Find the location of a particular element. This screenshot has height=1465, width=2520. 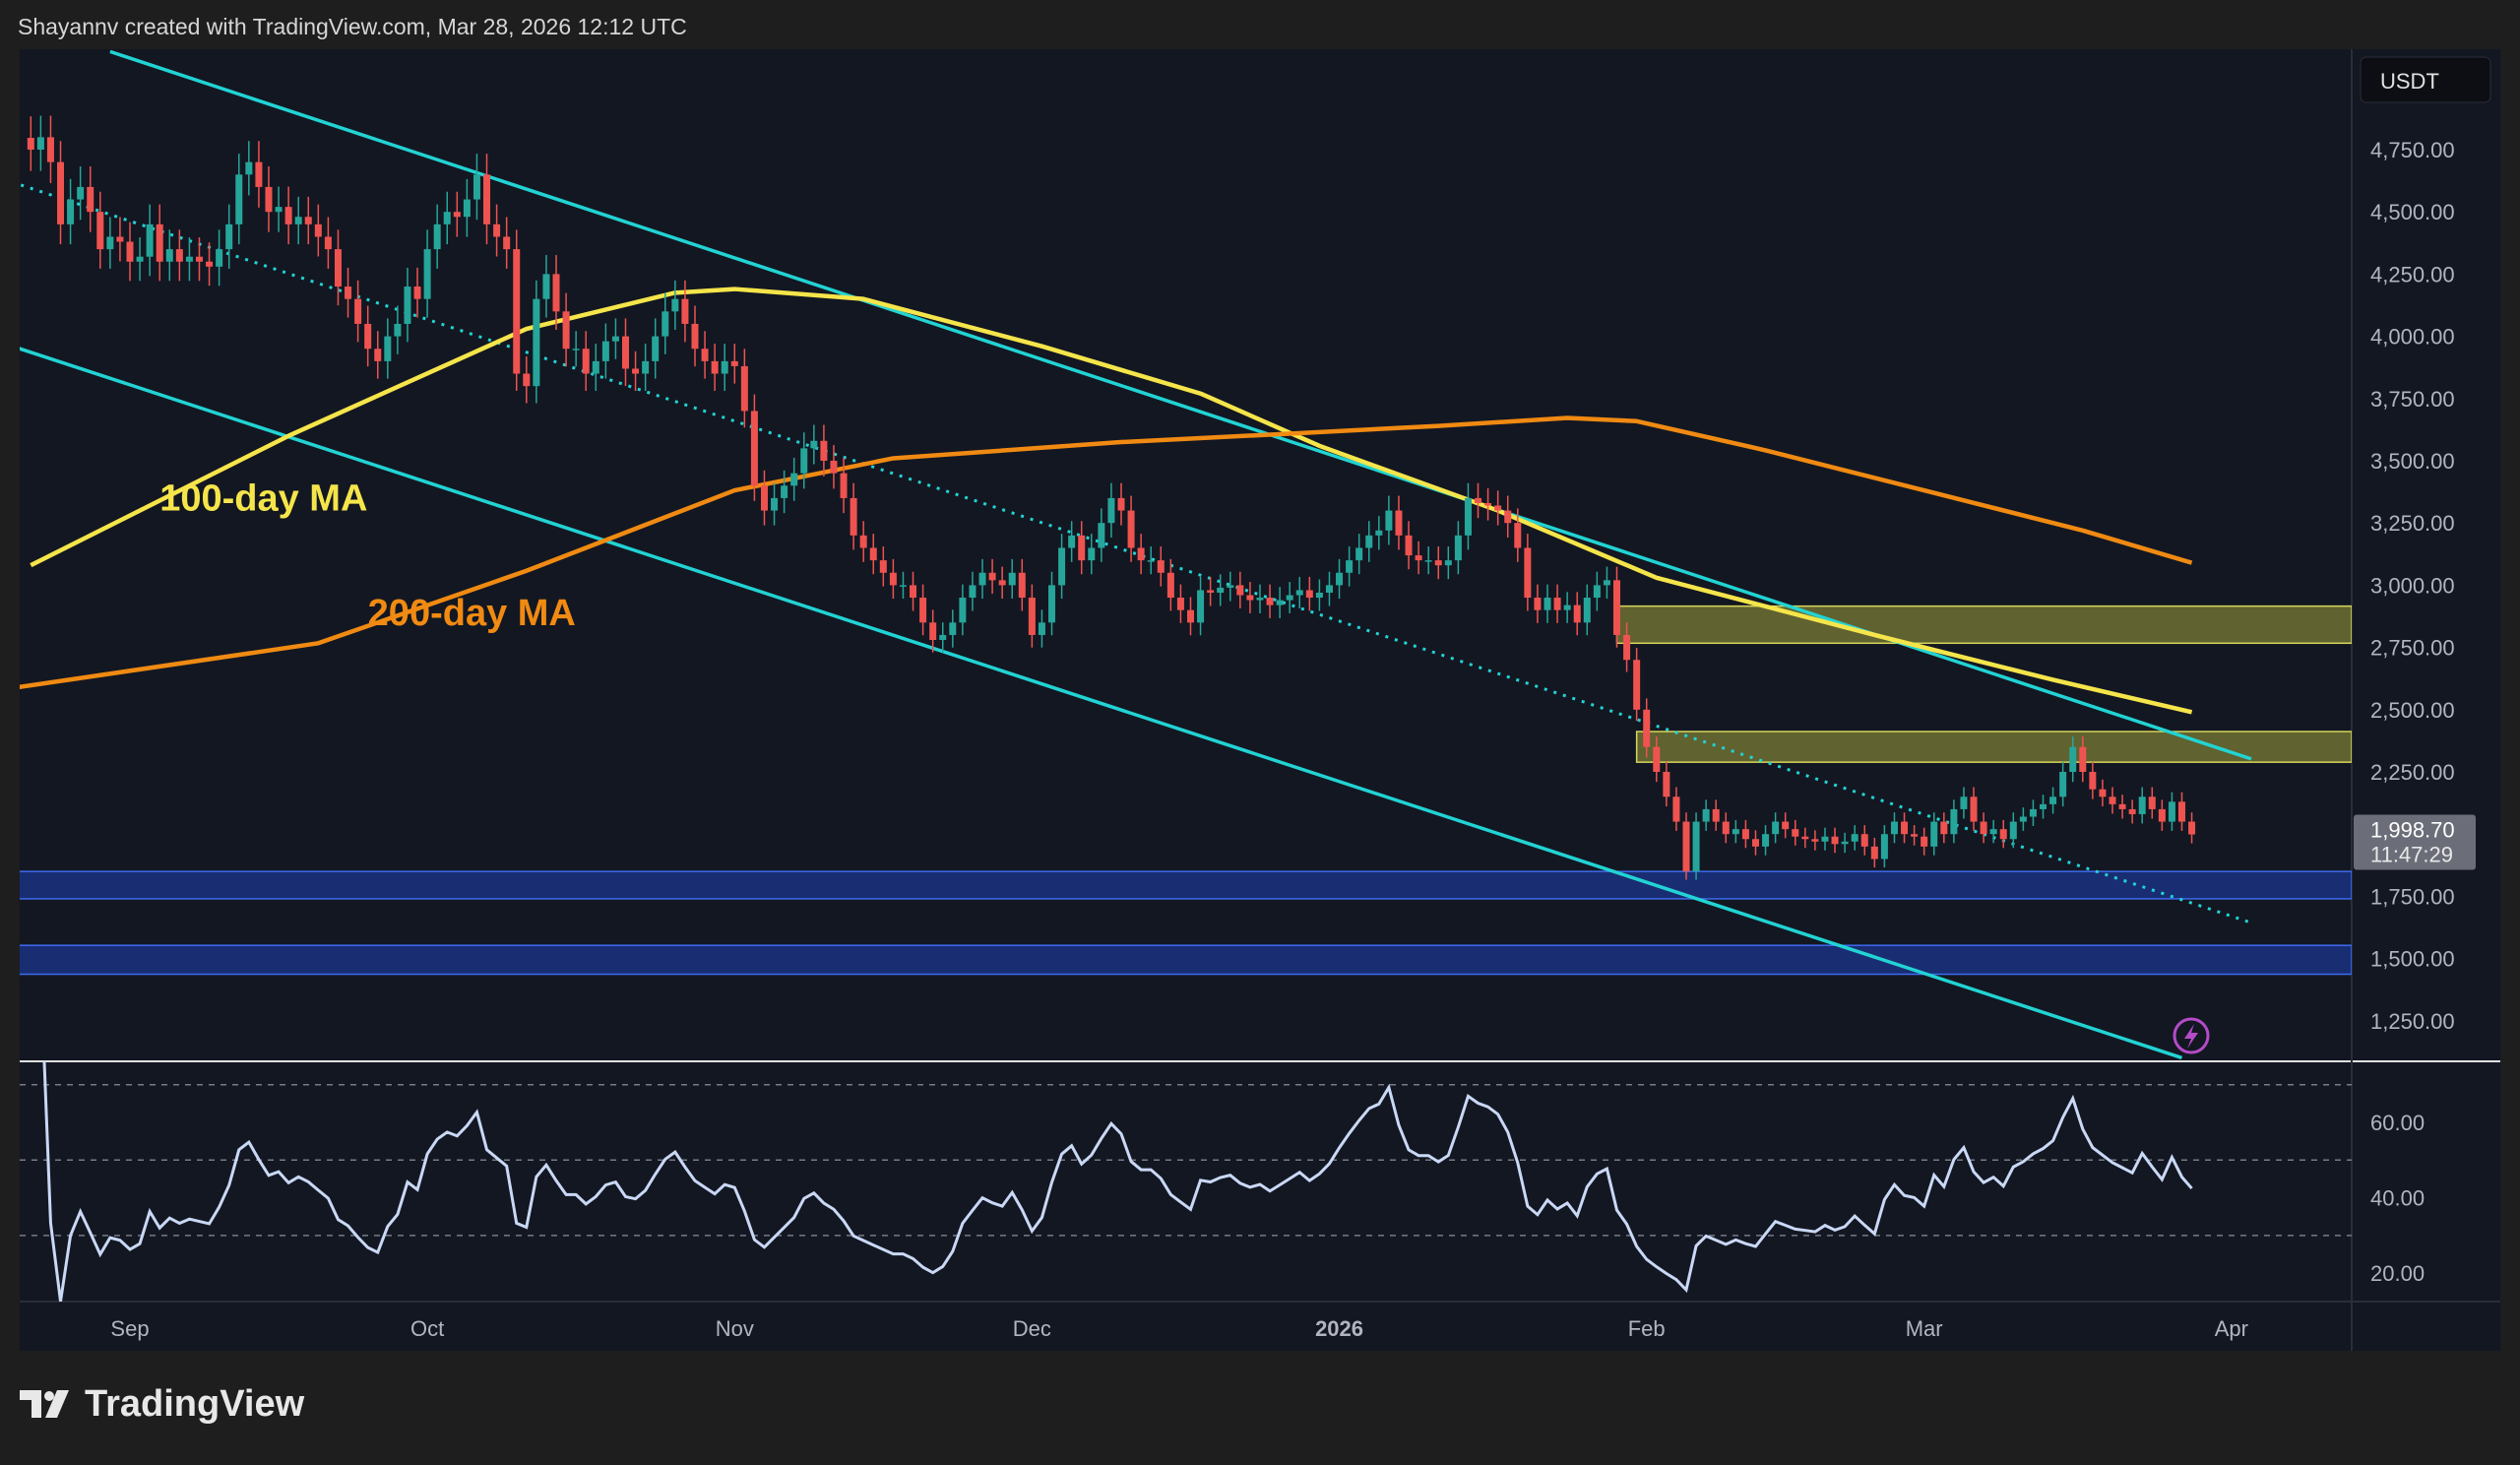

currency-selector is located at coordinates (2425, 79).